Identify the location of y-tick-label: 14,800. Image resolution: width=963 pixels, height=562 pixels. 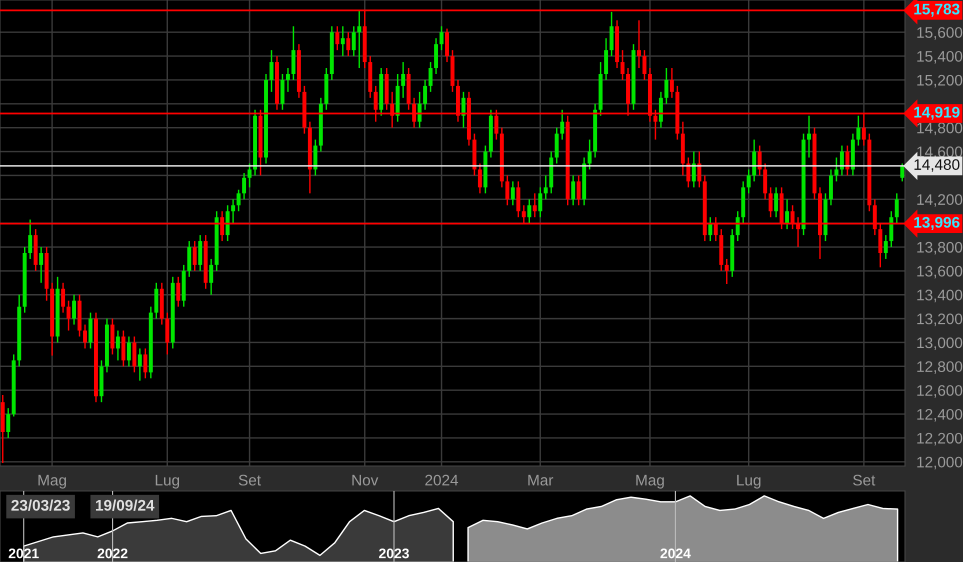
(939, 129).